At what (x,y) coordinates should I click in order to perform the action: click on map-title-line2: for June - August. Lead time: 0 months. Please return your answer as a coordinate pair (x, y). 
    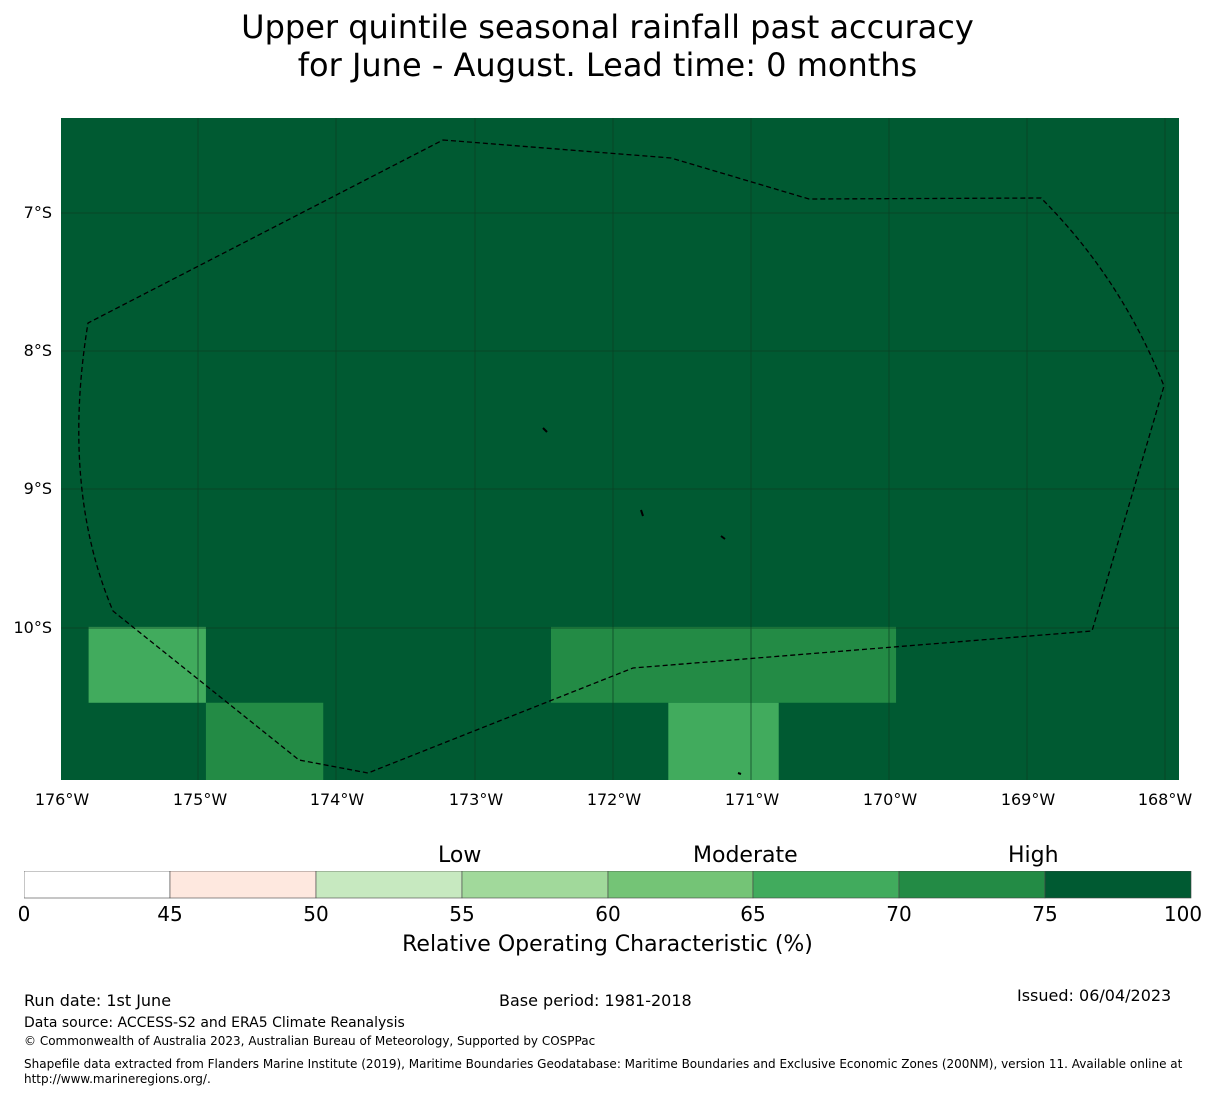
    Looking at the image, I should click on (607, 65).